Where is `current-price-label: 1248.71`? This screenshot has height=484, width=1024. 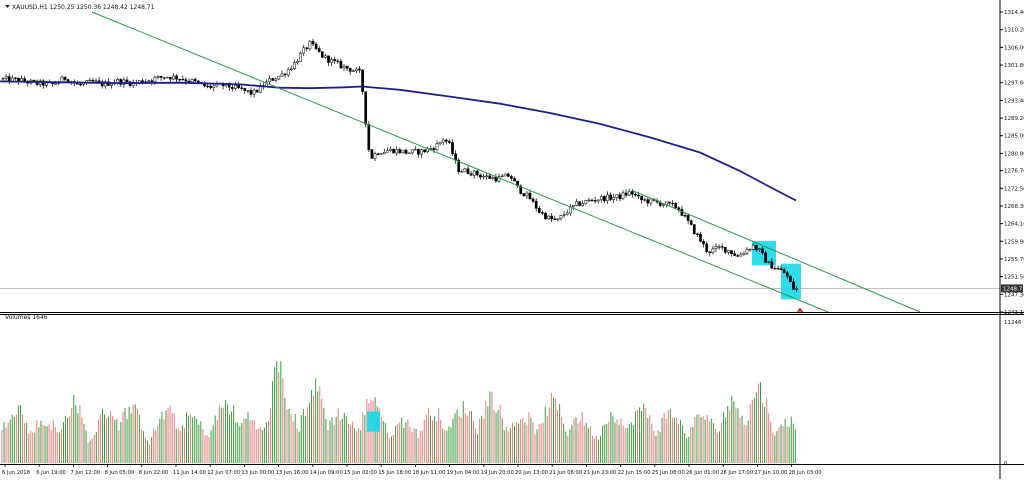
current-price-label: 1248.71 is located at coordinates (1013, 289).